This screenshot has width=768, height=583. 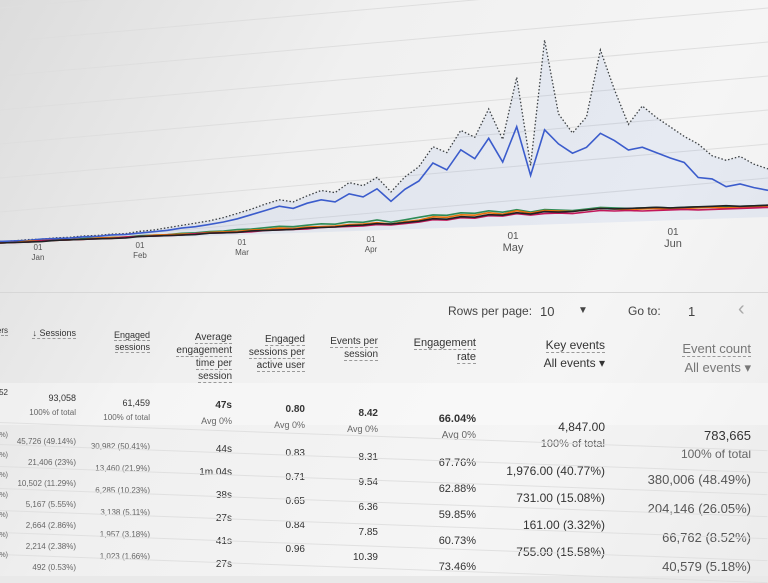 What do you see at coordinates (122, 468) in the screenshot?
I see `table-cell: 13,460 (21.9%)` at bounding box center [122, 468].